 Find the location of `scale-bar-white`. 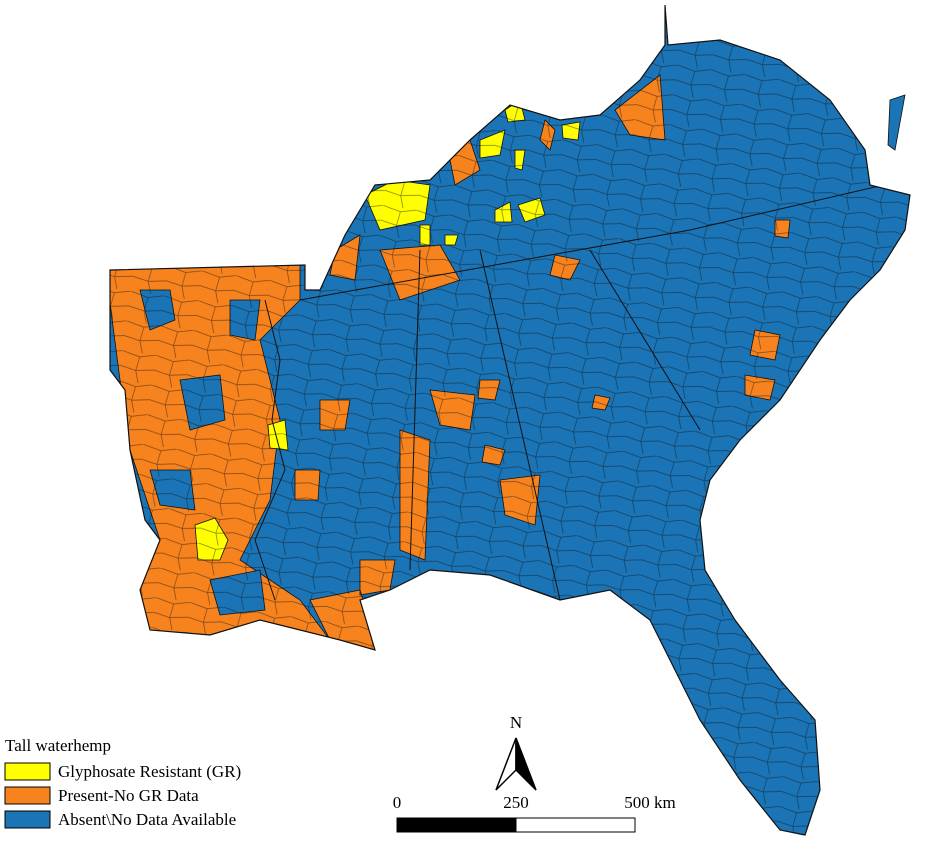

scale-bar-white is located at coordinates (575, 825).